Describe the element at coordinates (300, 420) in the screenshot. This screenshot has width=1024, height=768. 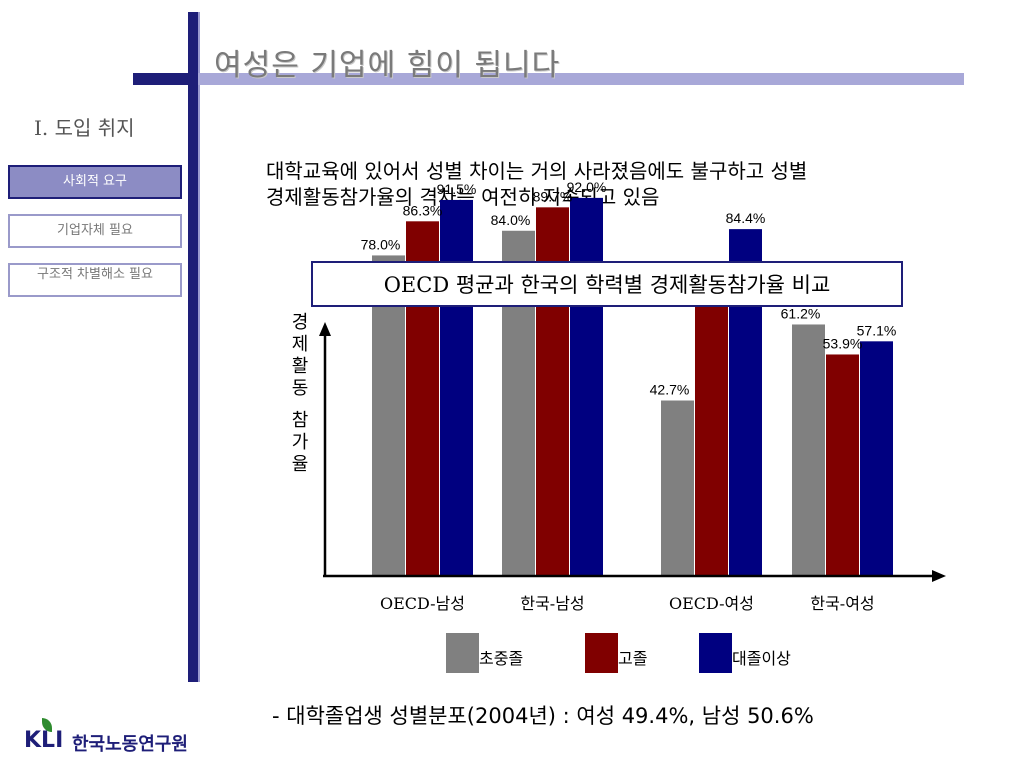
I see `y-axis-label-char: 참` at that location.